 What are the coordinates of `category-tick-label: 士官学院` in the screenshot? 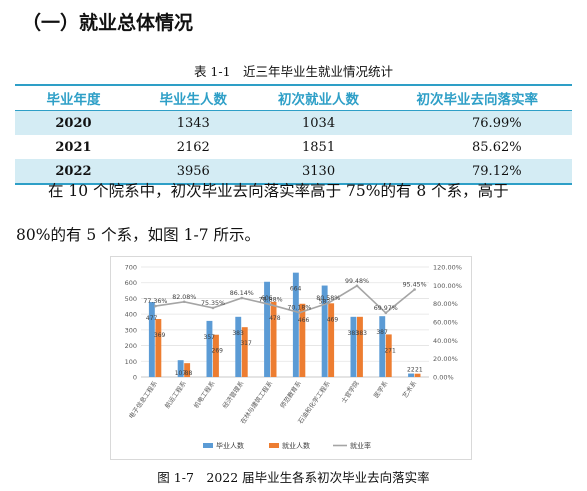 It's located at (350, 391).